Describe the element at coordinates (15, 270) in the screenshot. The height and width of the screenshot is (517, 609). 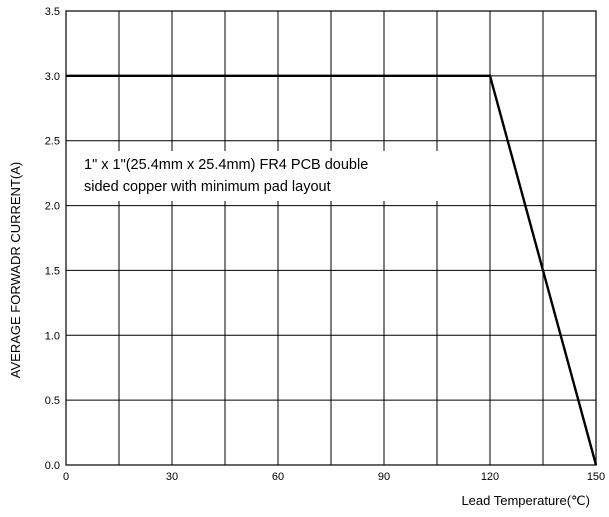
I see `y-axis-label: AVERAGE FORWADR CURRENT(A)` at that location.